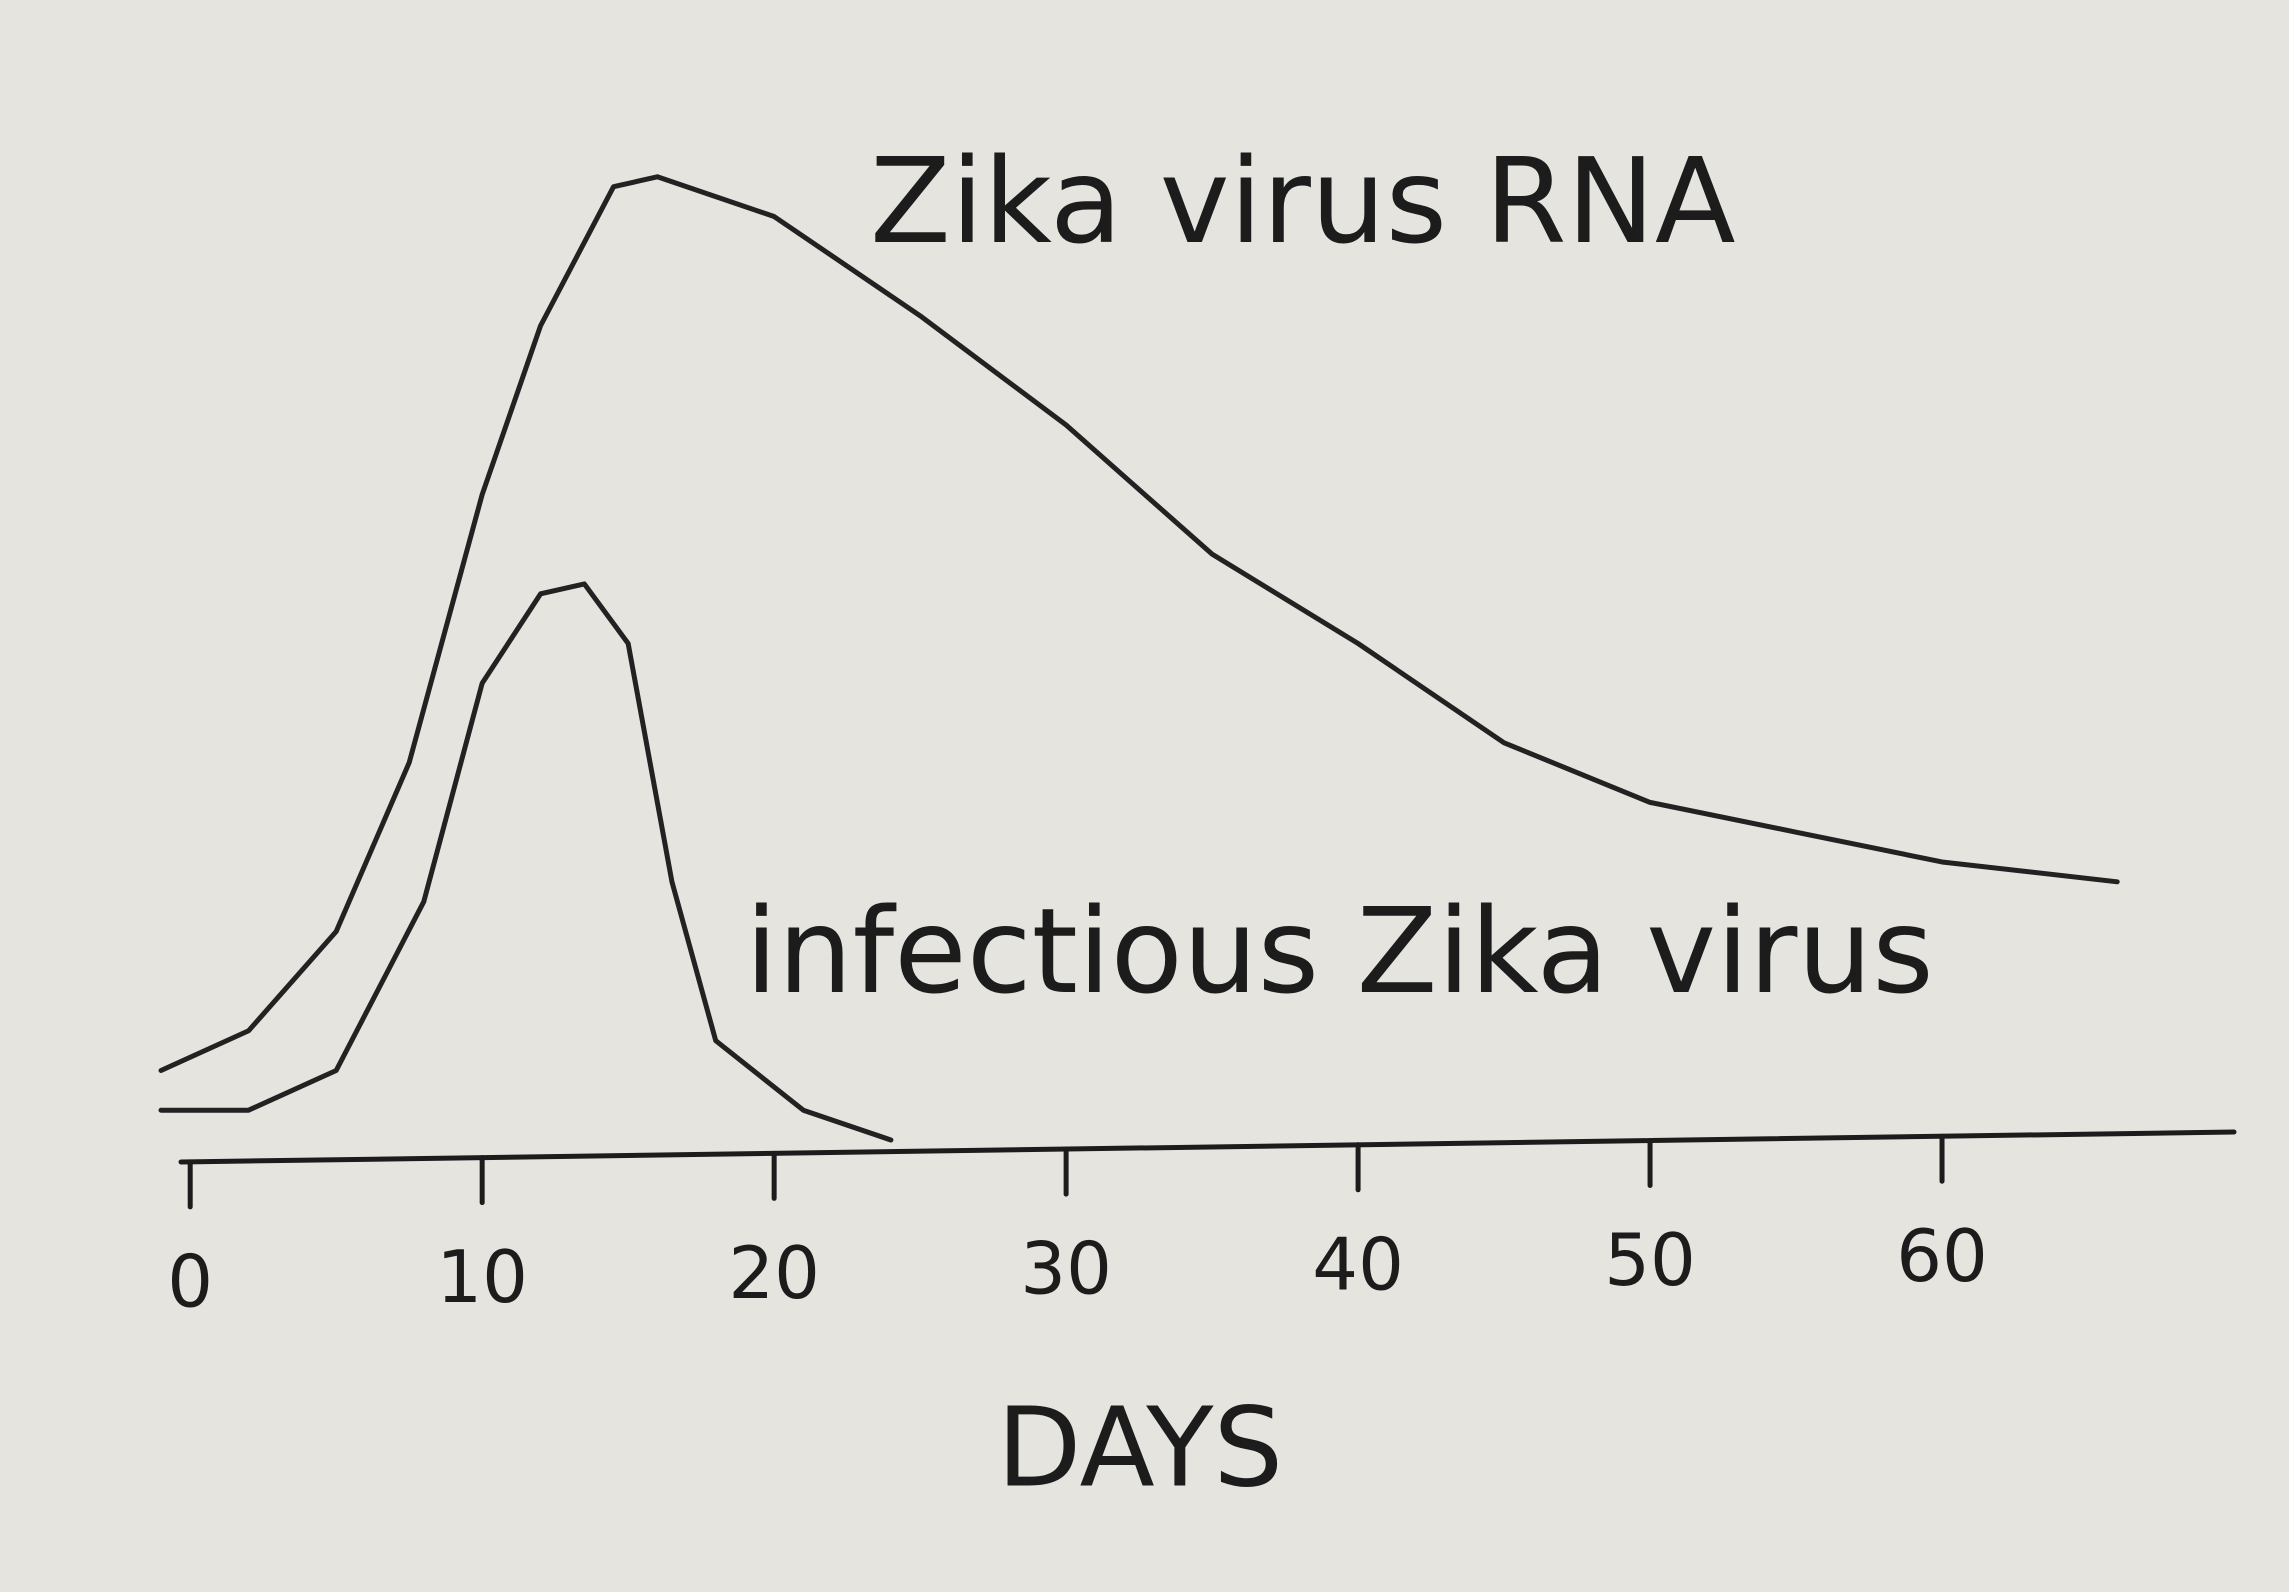 This screenshot has width=2289, height=1592. I want to click on series-label: Zika virus RNA, so click(1303, 201).